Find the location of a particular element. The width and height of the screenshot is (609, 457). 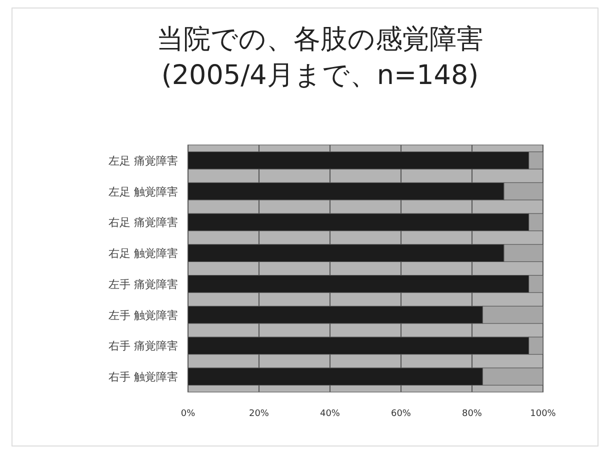

y-tick-label: 右手 触覚障害 is located at coordinates (143, 377).